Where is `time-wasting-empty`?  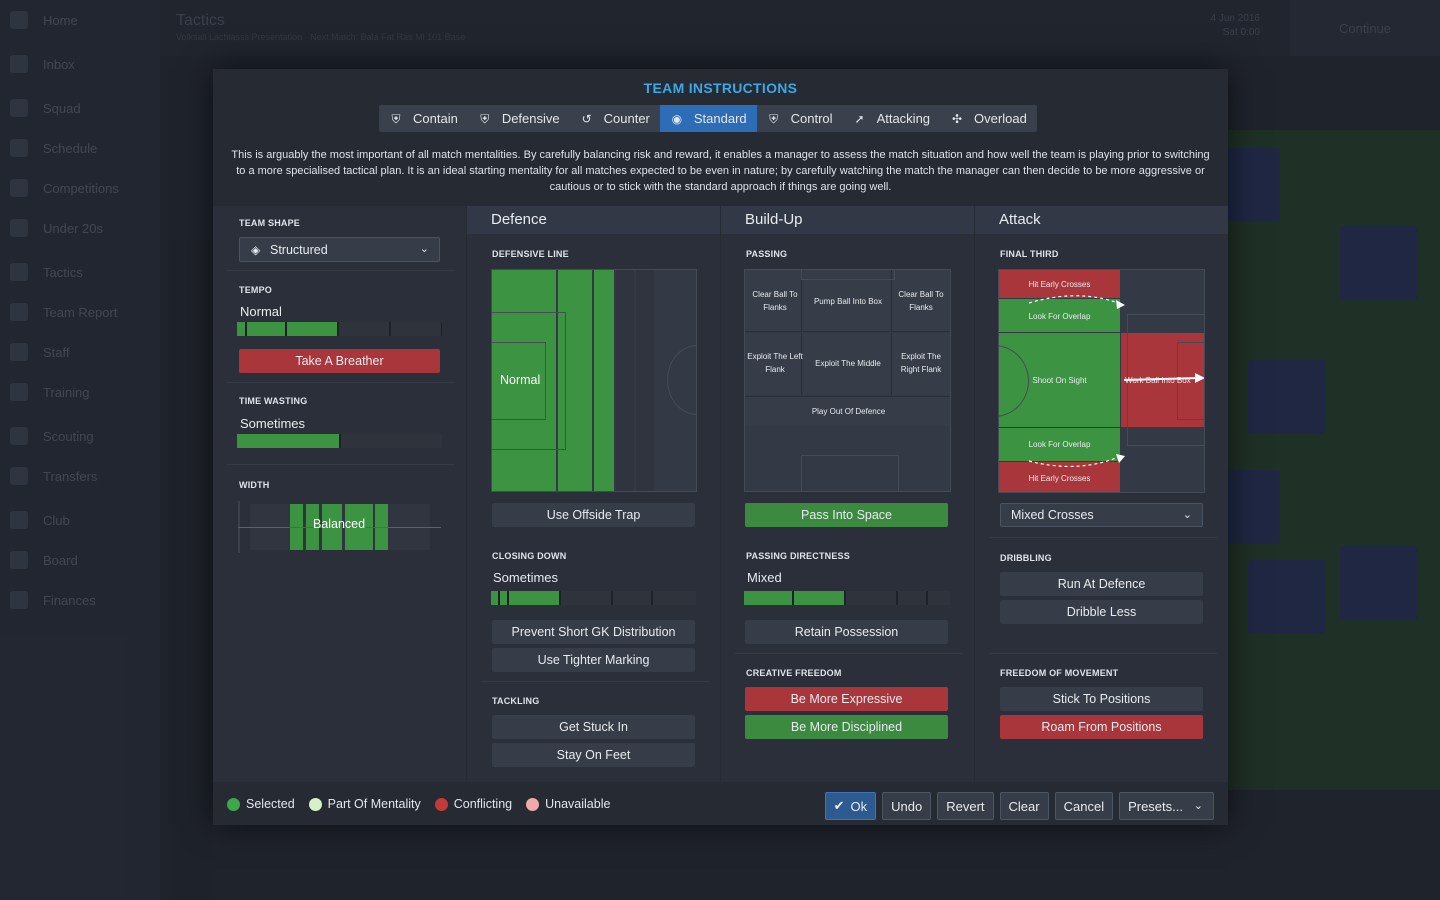
time-wasting-empty is located at coordinates (391, 441).